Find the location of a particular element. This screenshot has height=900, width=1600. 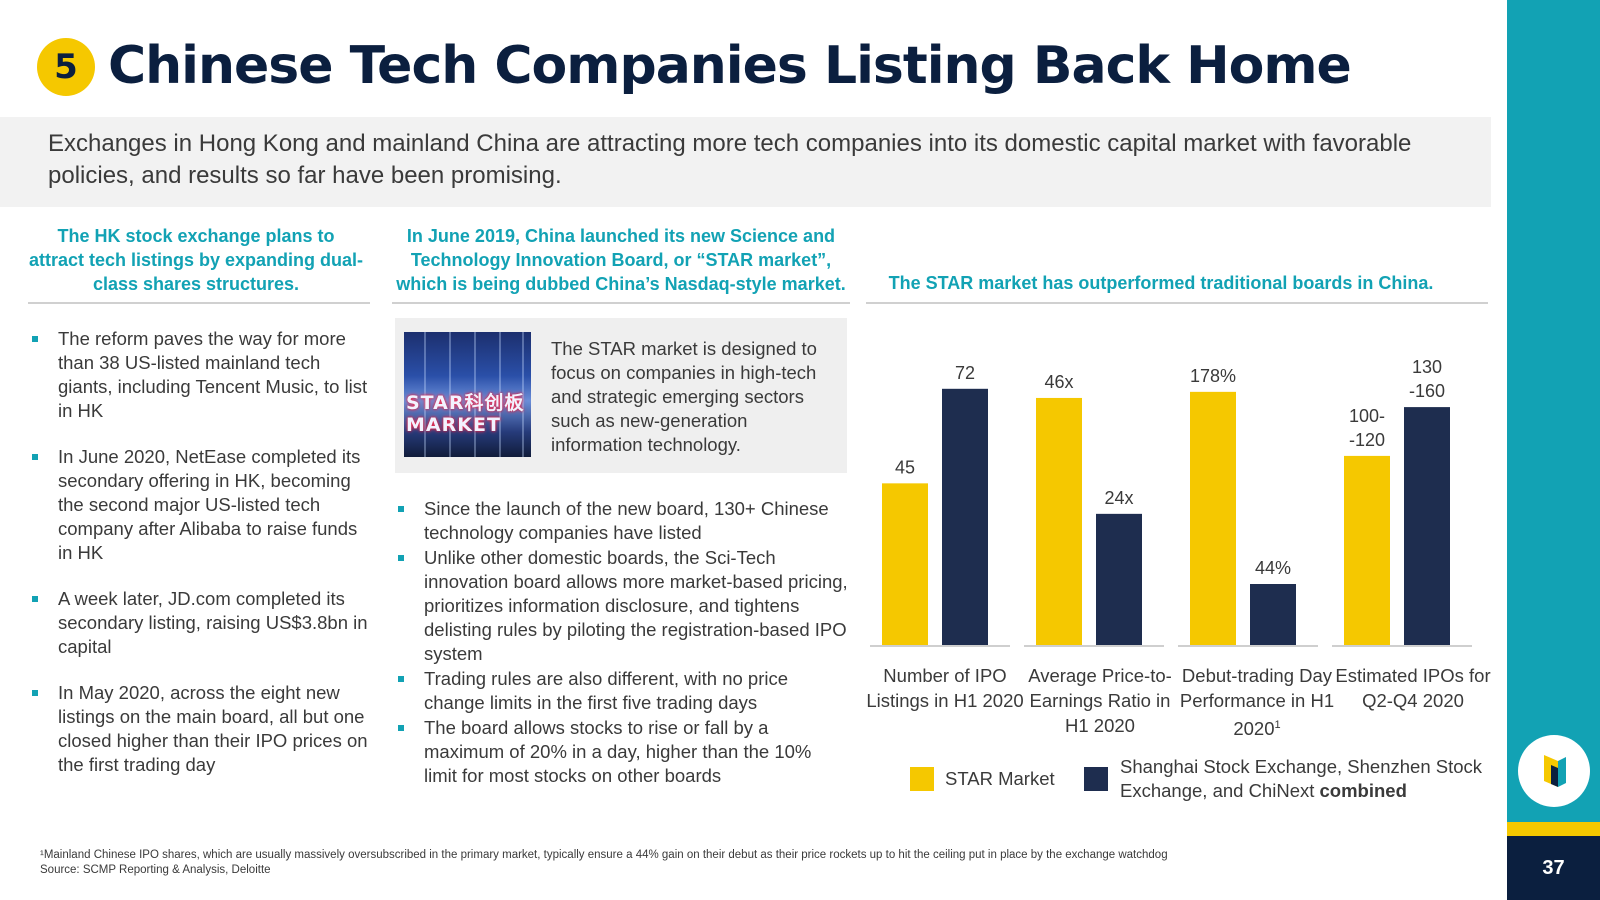

chart-divider is located at coordinates (1177, 303).